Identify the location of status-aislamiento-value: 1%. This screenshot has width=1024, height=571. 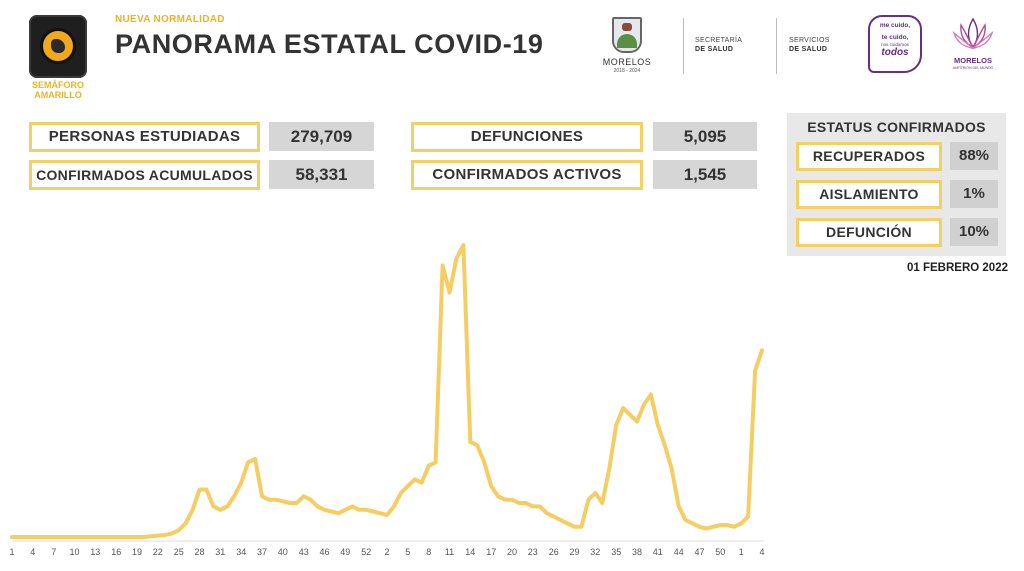
(974, 194).